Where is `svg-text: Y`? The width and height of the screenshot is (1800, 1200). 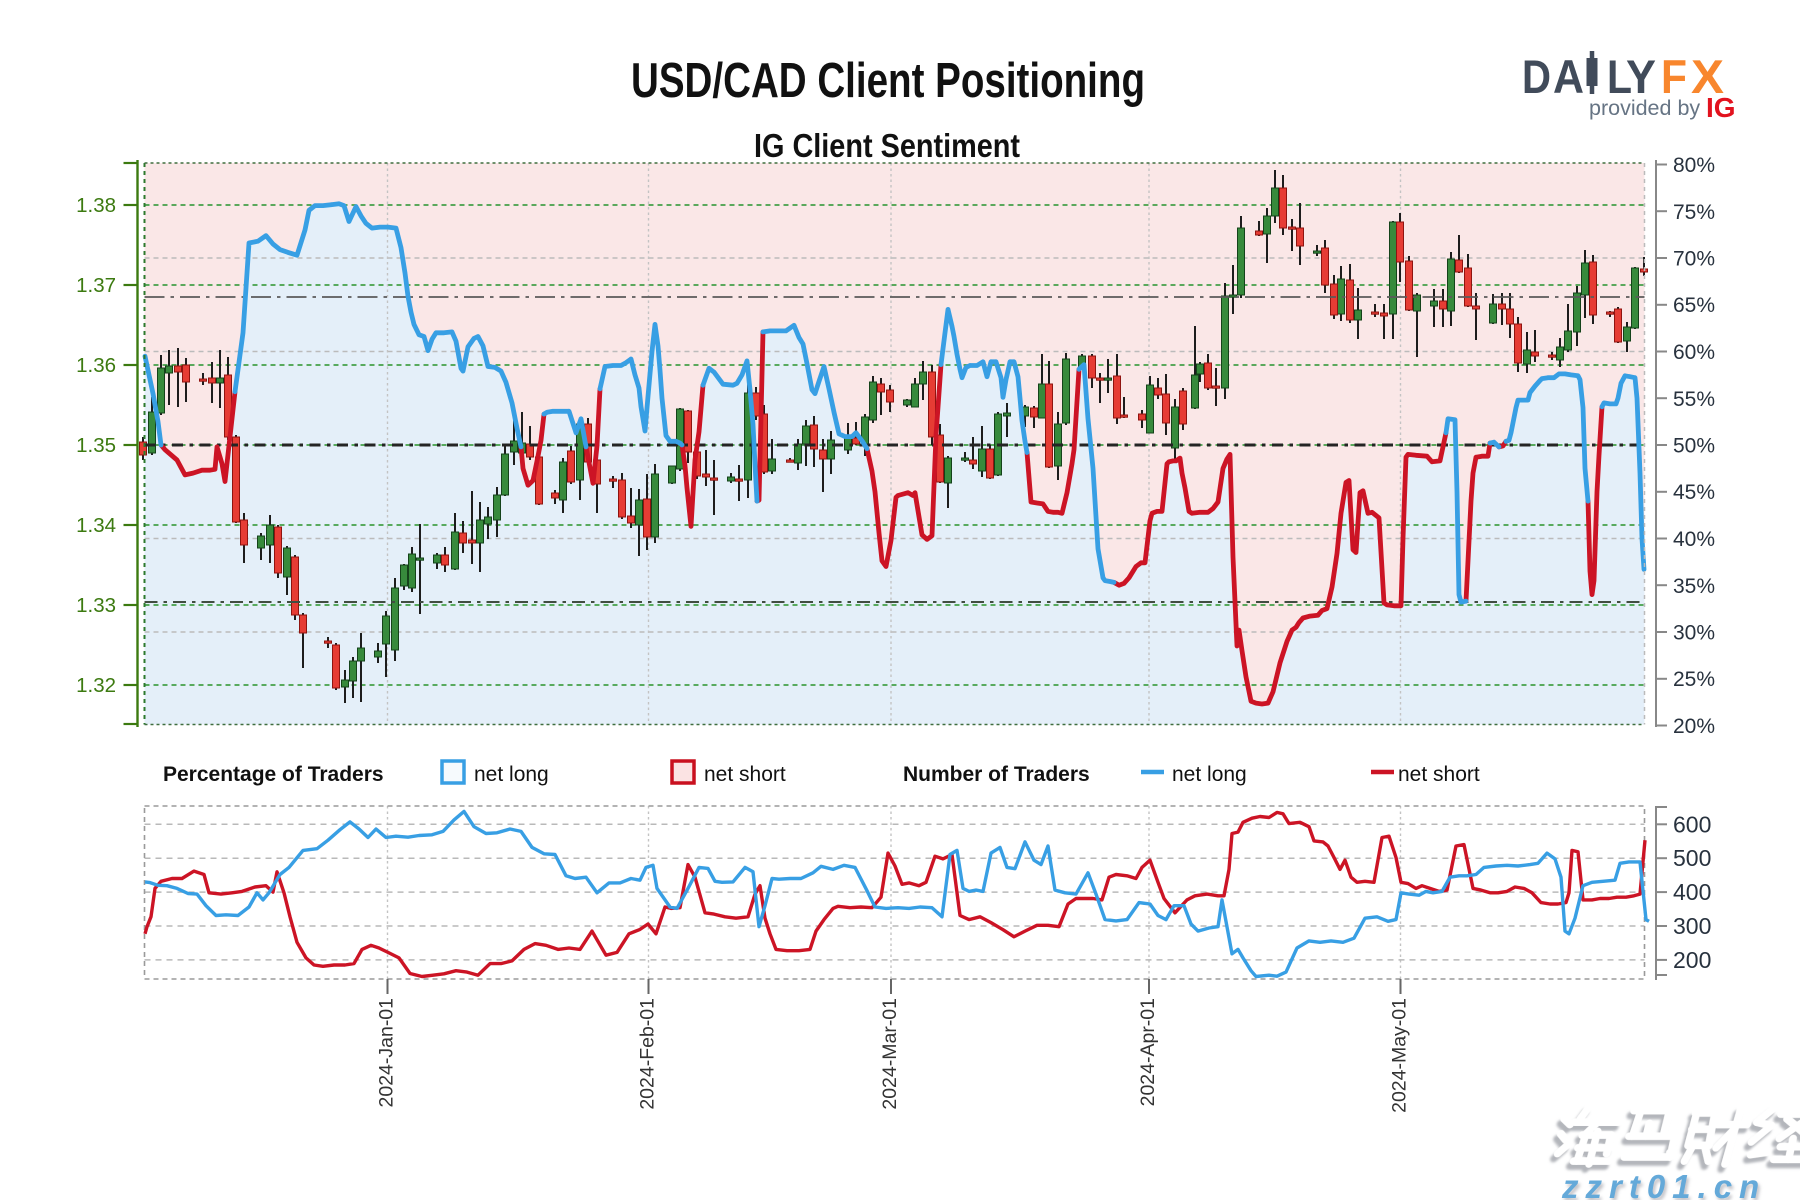 svg-text: Y is located at coordinates (1641, 76).